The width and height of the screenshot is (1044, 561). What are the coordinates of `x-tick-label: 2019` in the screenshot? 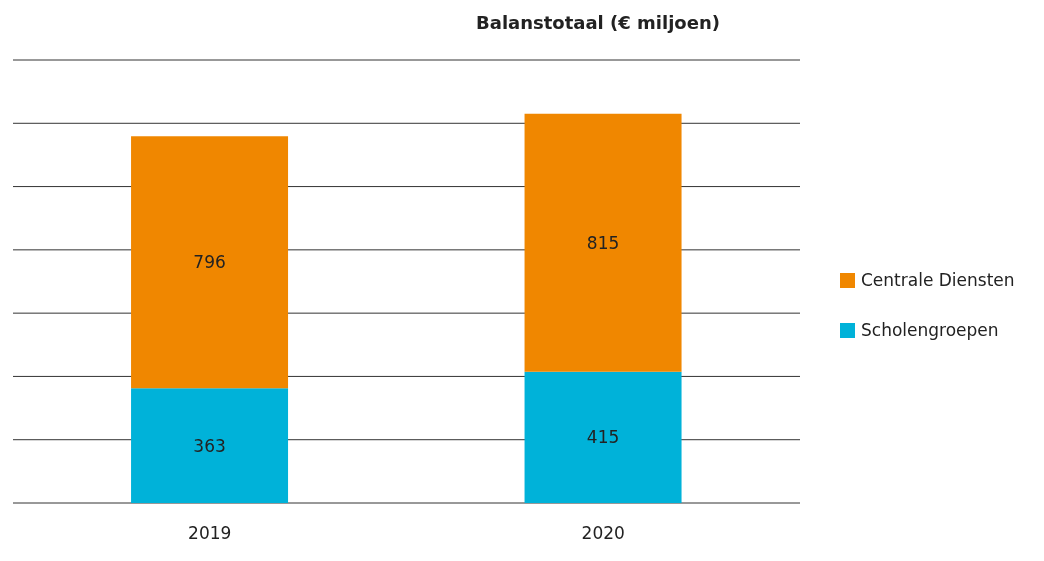 It's located at (210, 533).